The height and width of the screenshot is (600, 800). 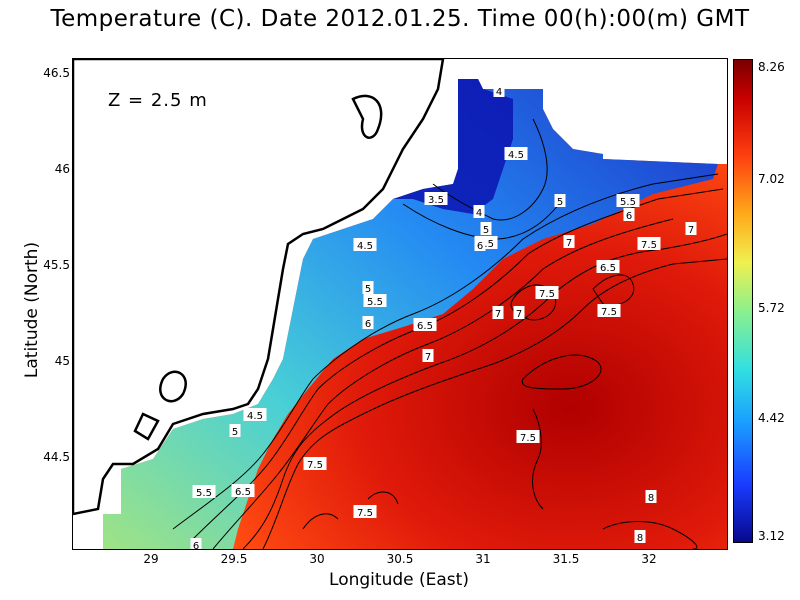 What do you see at coordinates (771, 418) in the screenshot?
I see `colorbar-tick: 4.42` at bounding box center [771, 418].